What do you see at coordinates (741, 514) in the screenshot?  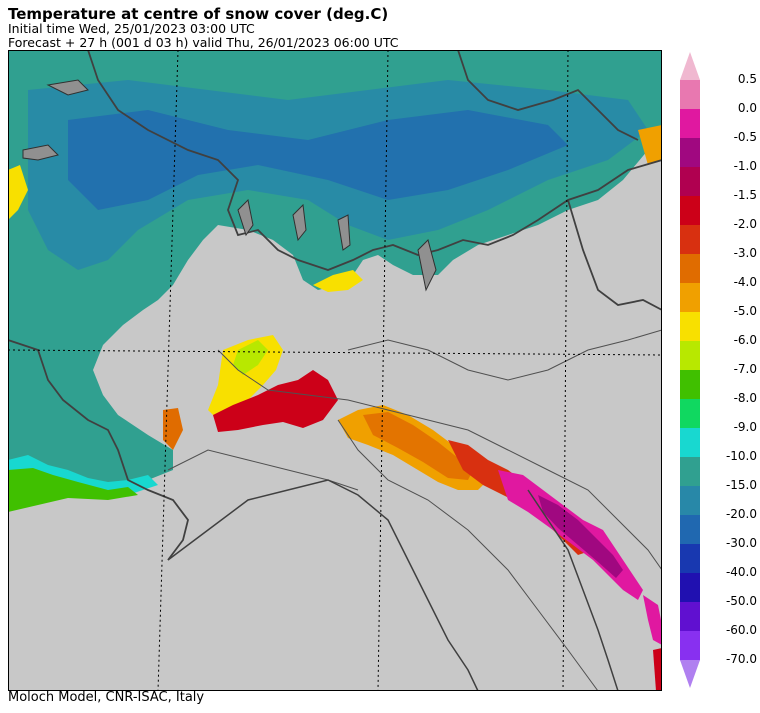 I see `legend-label: -20.0` at bounding box center [741, 514].